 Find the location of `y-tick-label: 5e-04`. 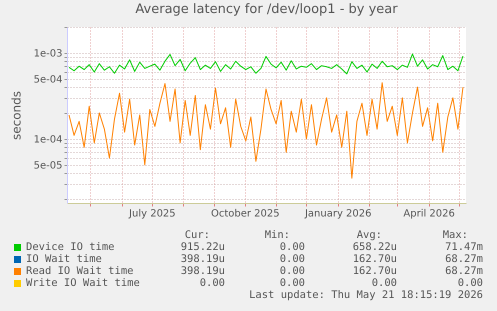

y-tick-label: 5e-04 is located at coordinates (48, 80).